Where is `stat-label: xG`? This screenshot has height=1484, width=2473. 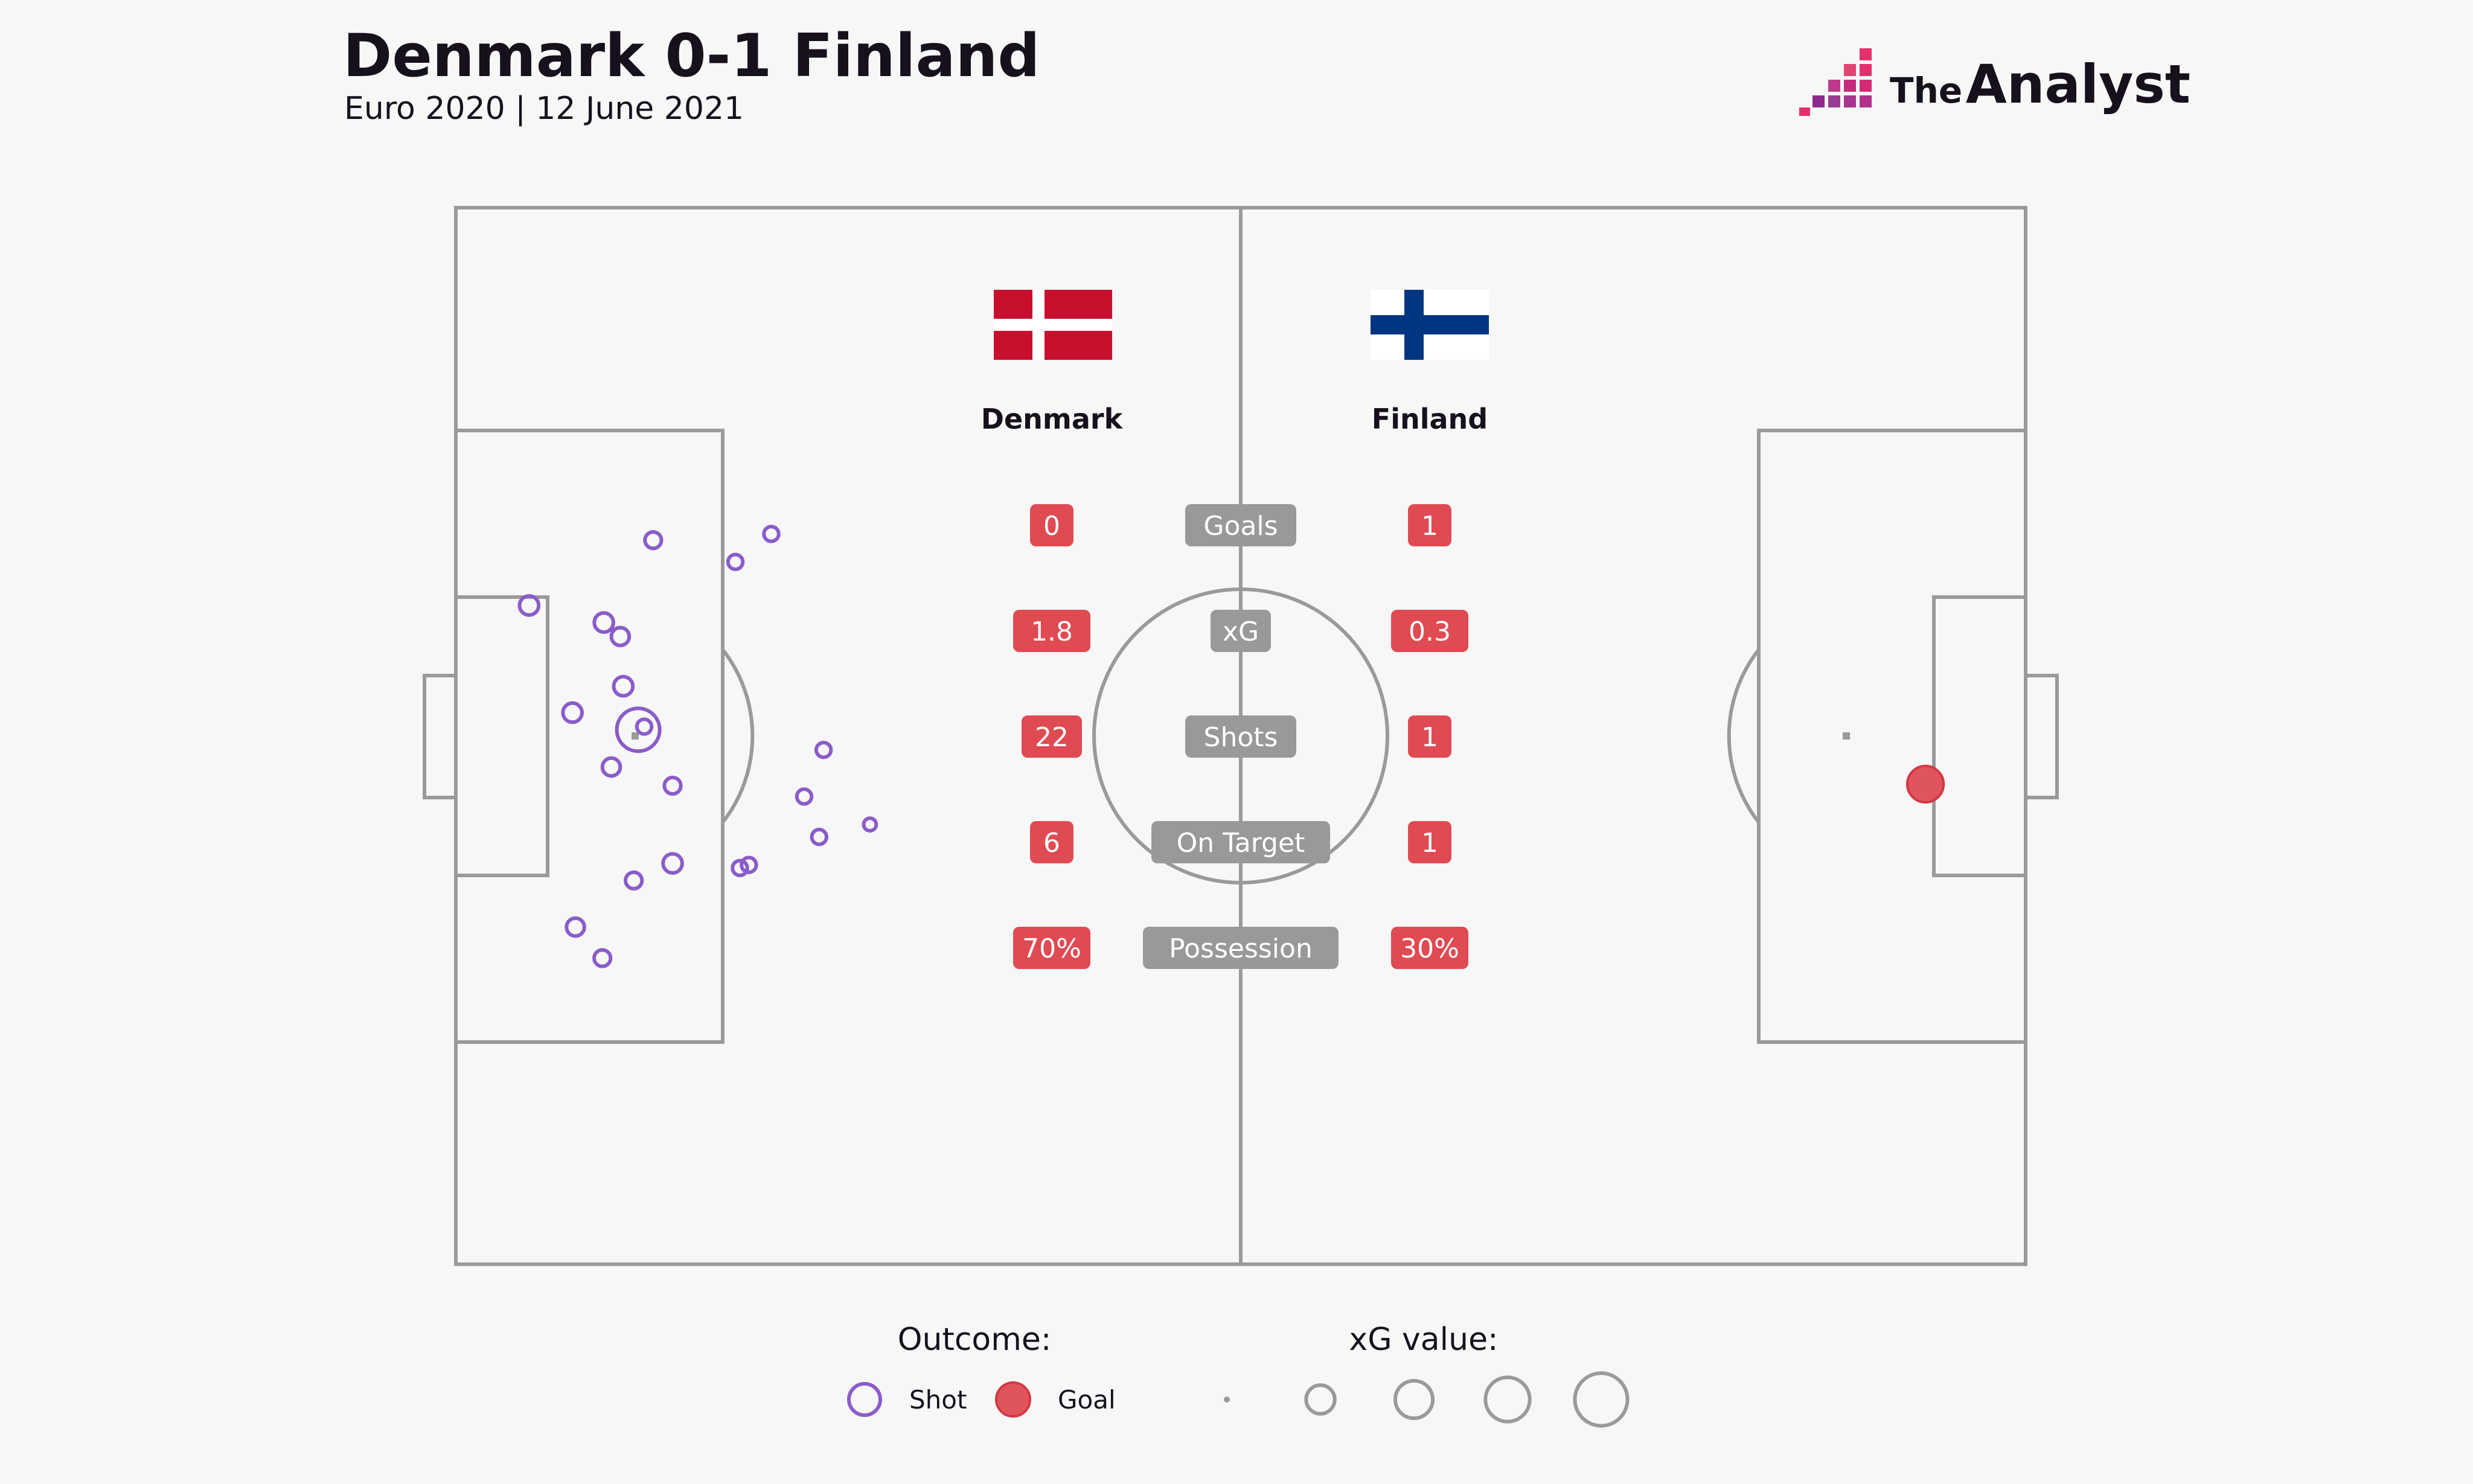
stat-label: xG is located at coordinates (1241, 632).